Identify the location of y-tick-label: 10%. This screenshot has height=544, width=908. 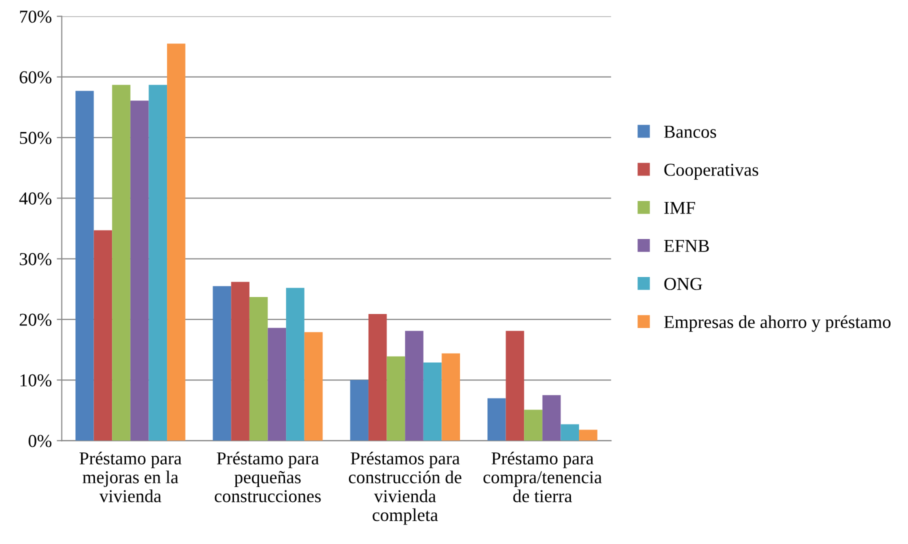
(36, 380).